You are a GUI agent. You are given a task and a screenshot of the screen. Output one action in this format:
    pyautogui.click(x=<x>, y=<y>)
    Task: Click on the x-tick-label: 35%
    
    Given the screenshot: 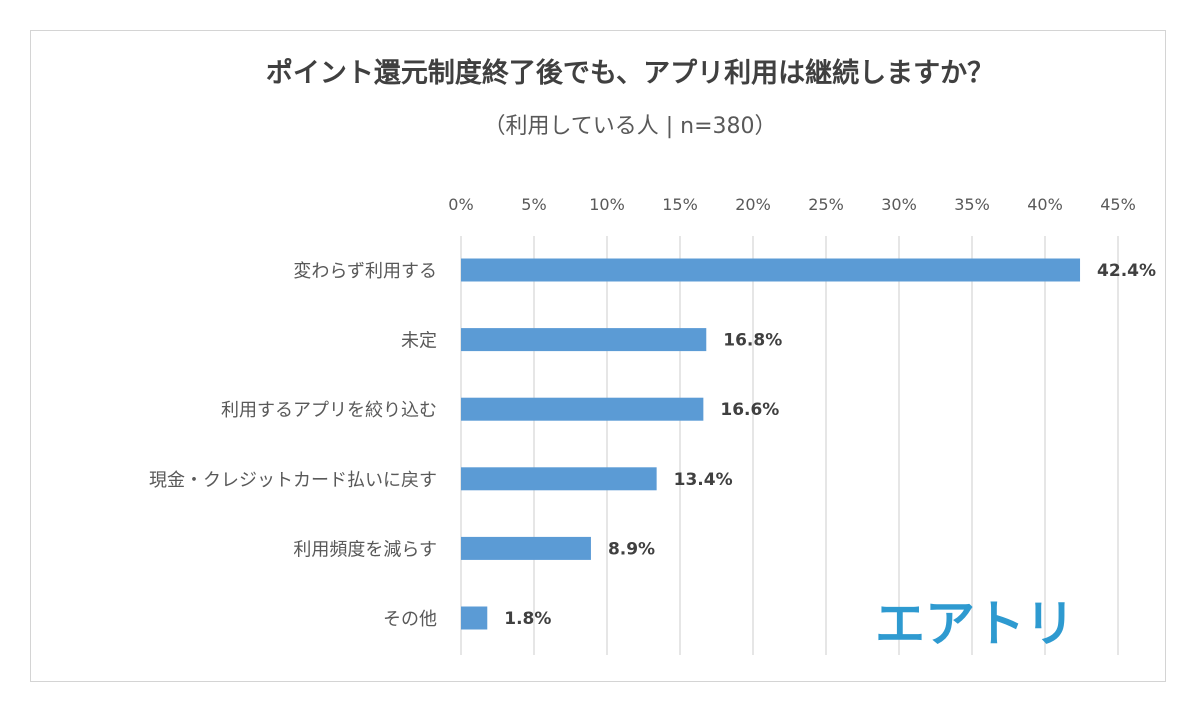 What is the action you would take?
    pyautogui.click(x=972, y=204)
    